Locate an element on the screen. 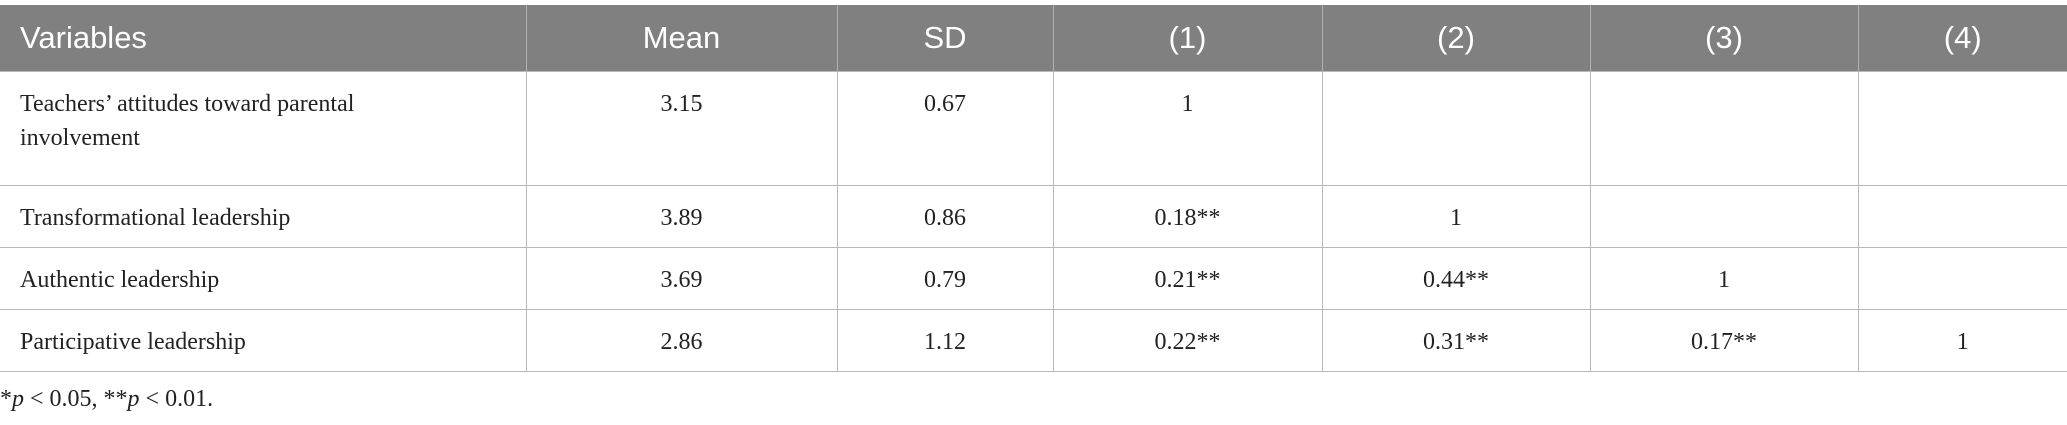  value-cell: 0.31** is located at coordinates (1456, 340).